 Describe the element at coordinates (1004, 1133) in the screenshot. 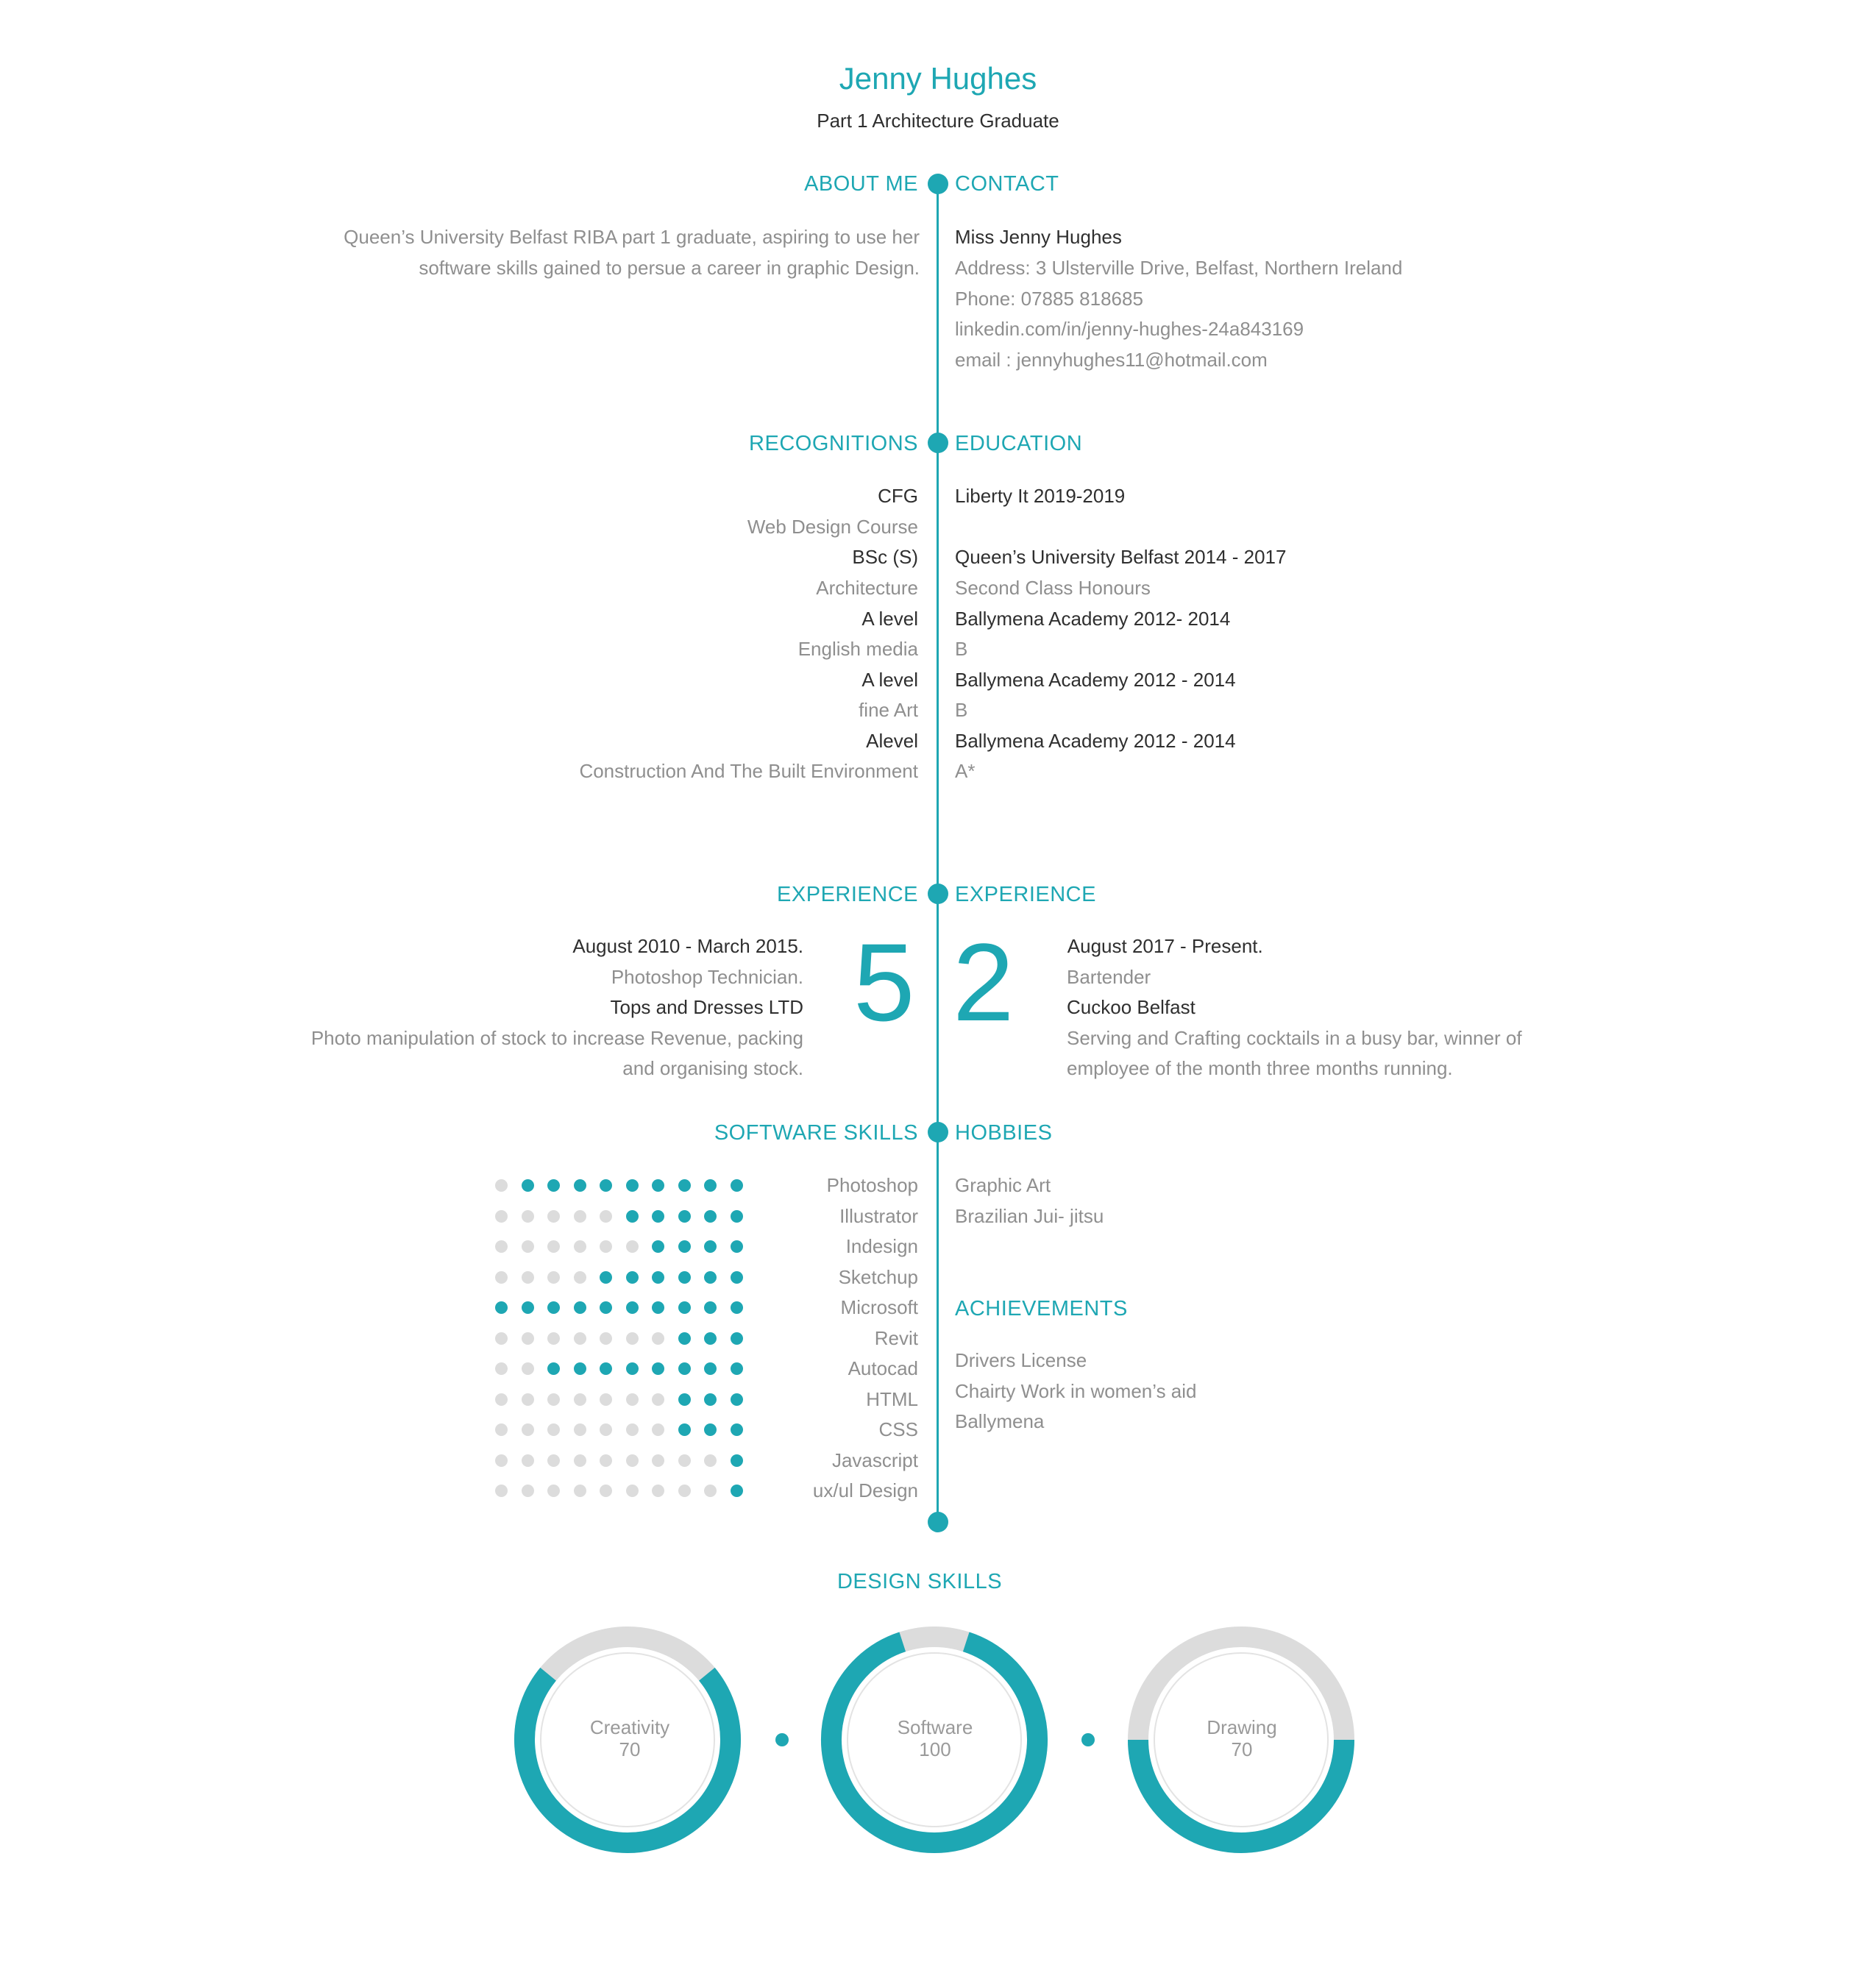

I see `hobbies-heading: HOBBIES` at that location.